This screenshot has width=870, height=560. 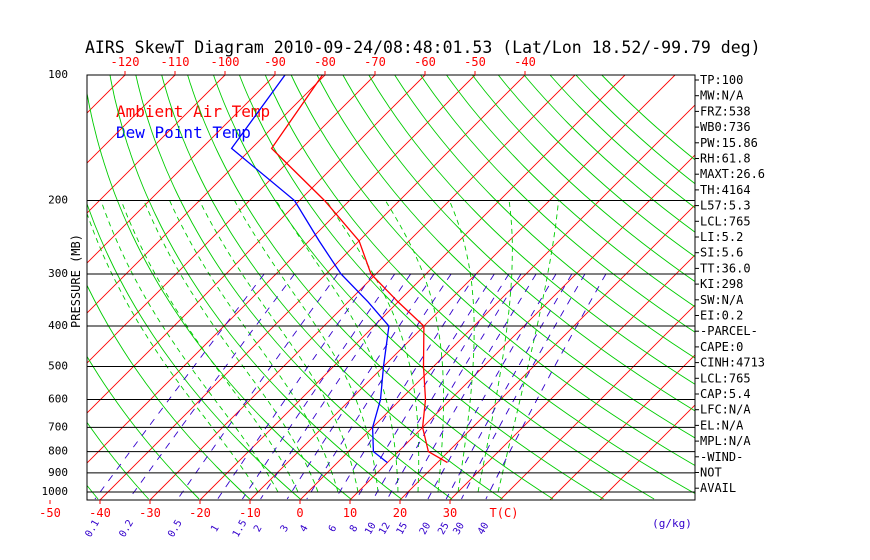 I want to click on mixing-ratio-label: 3, so click(x=285, y=528).